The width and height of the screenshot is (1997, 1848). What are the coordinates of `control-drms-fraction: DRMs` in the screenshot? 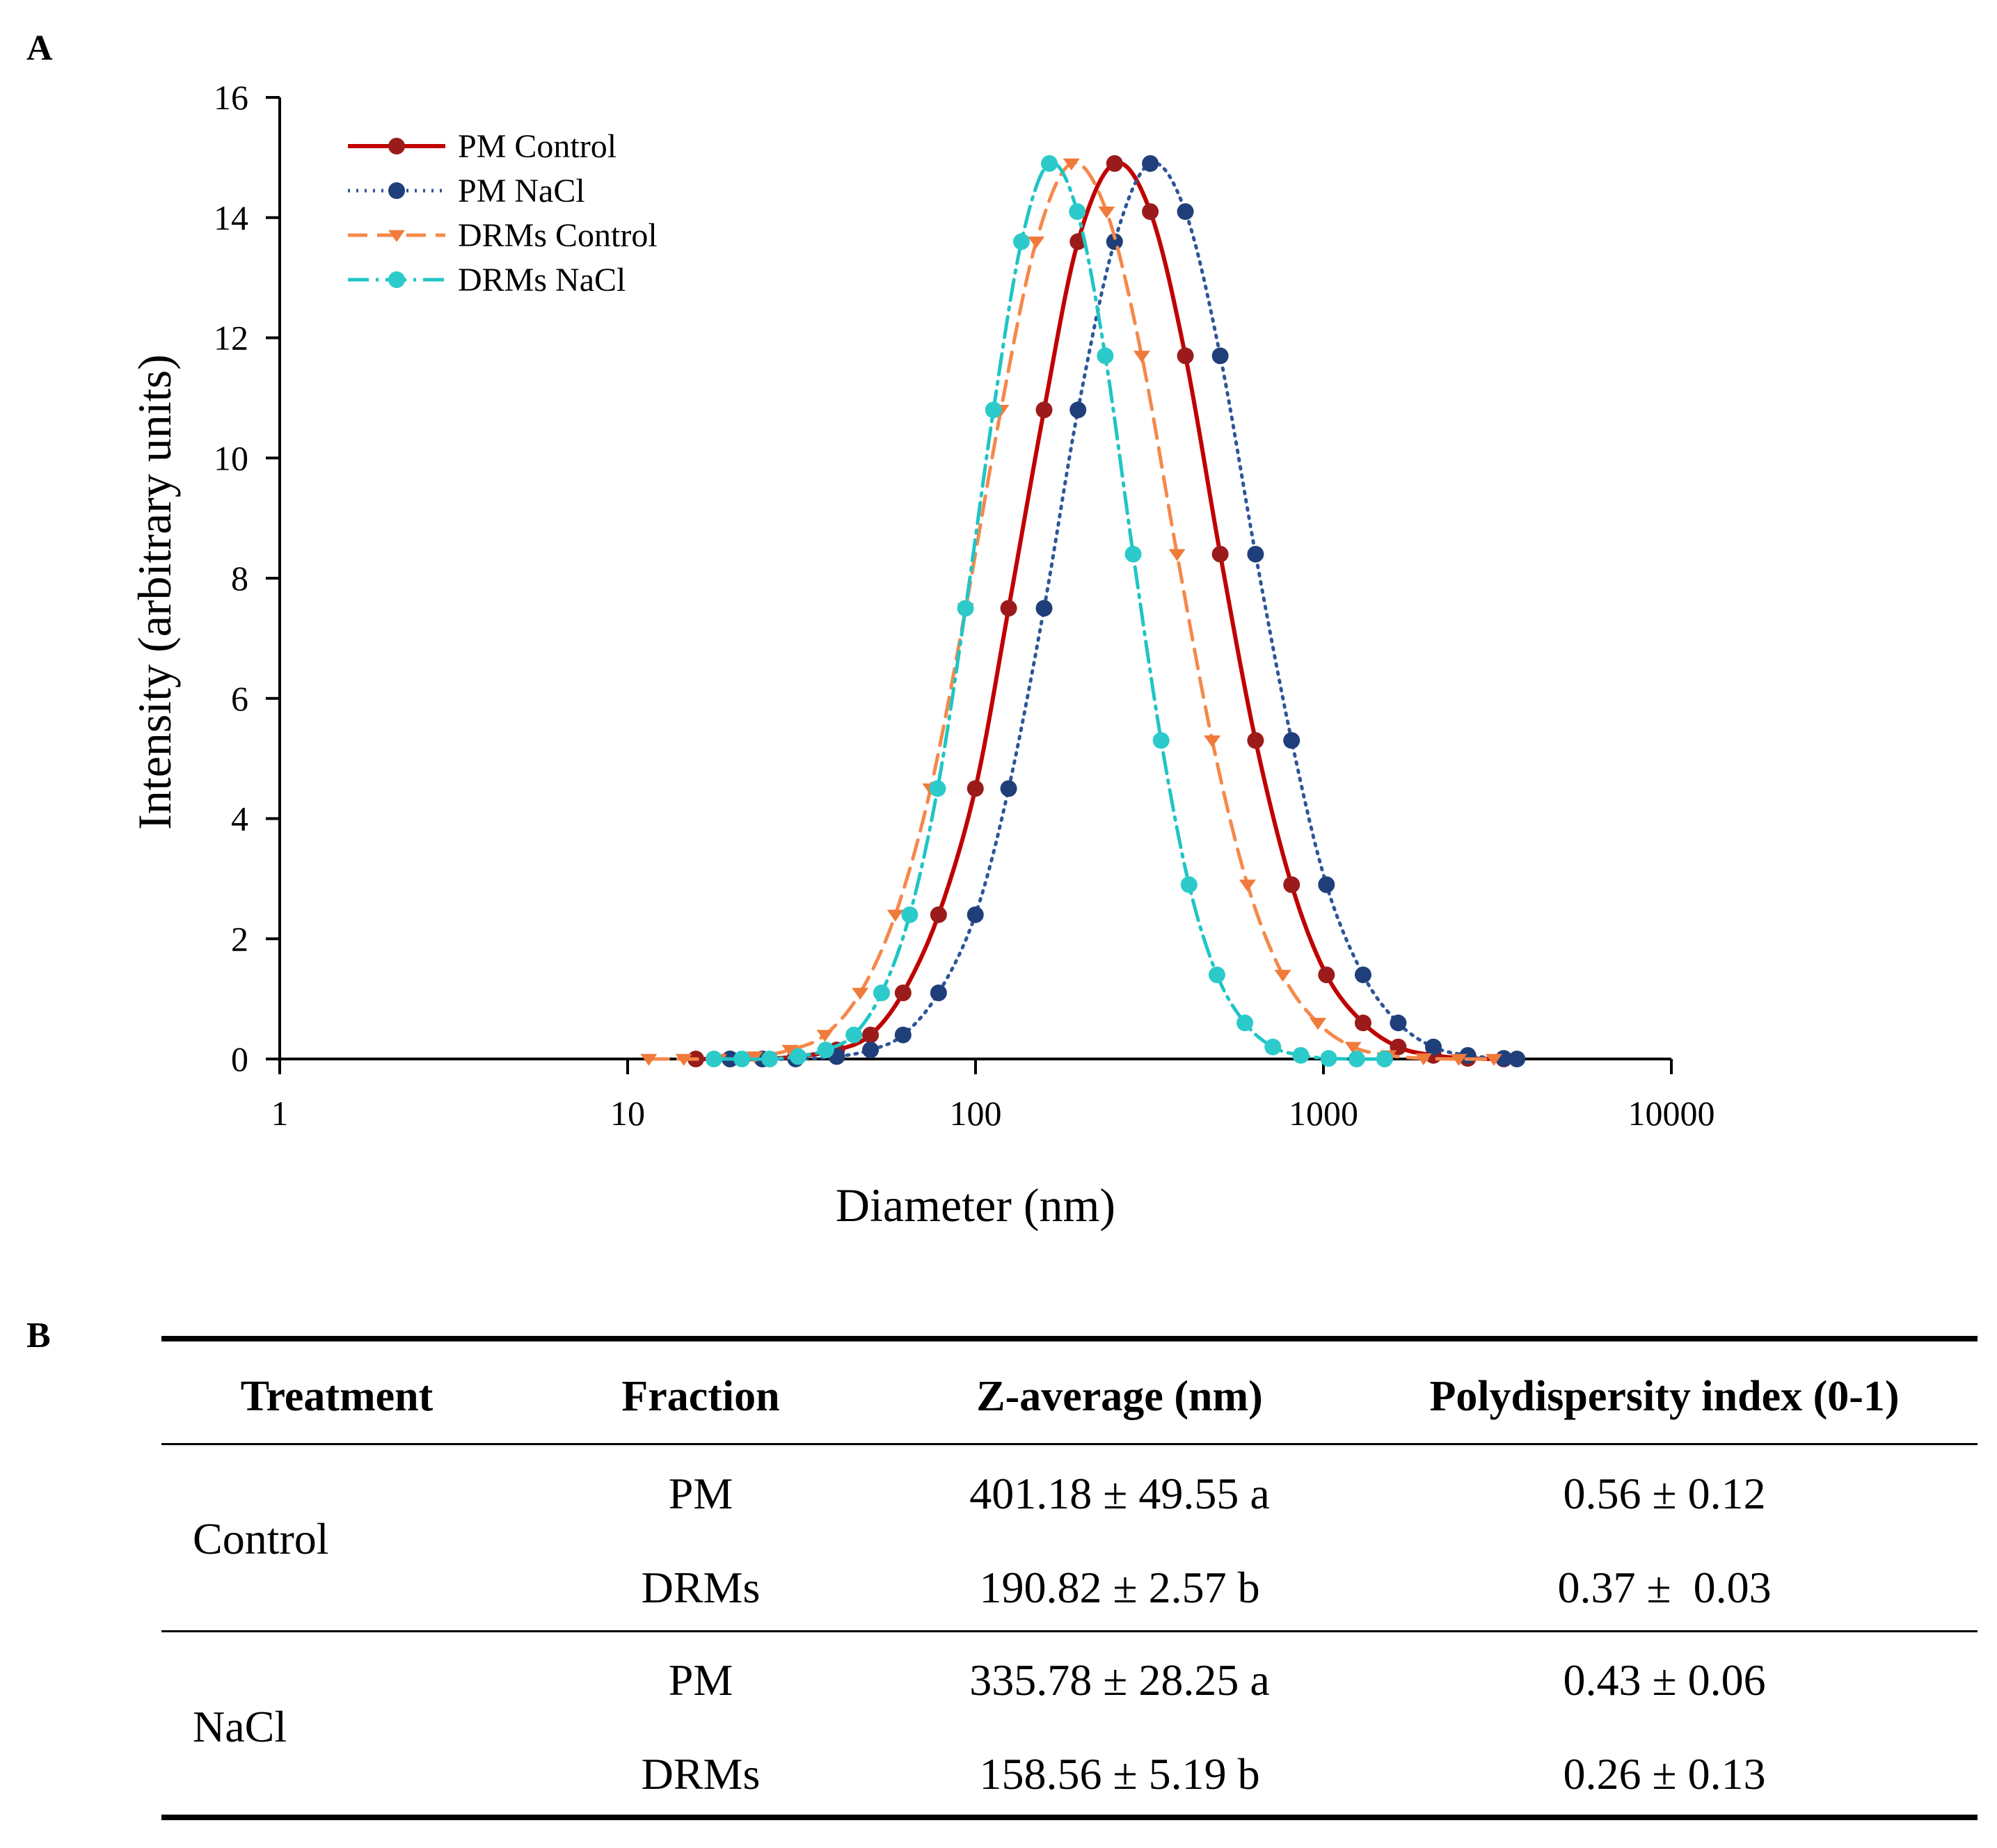 It's located at (701, 1587).